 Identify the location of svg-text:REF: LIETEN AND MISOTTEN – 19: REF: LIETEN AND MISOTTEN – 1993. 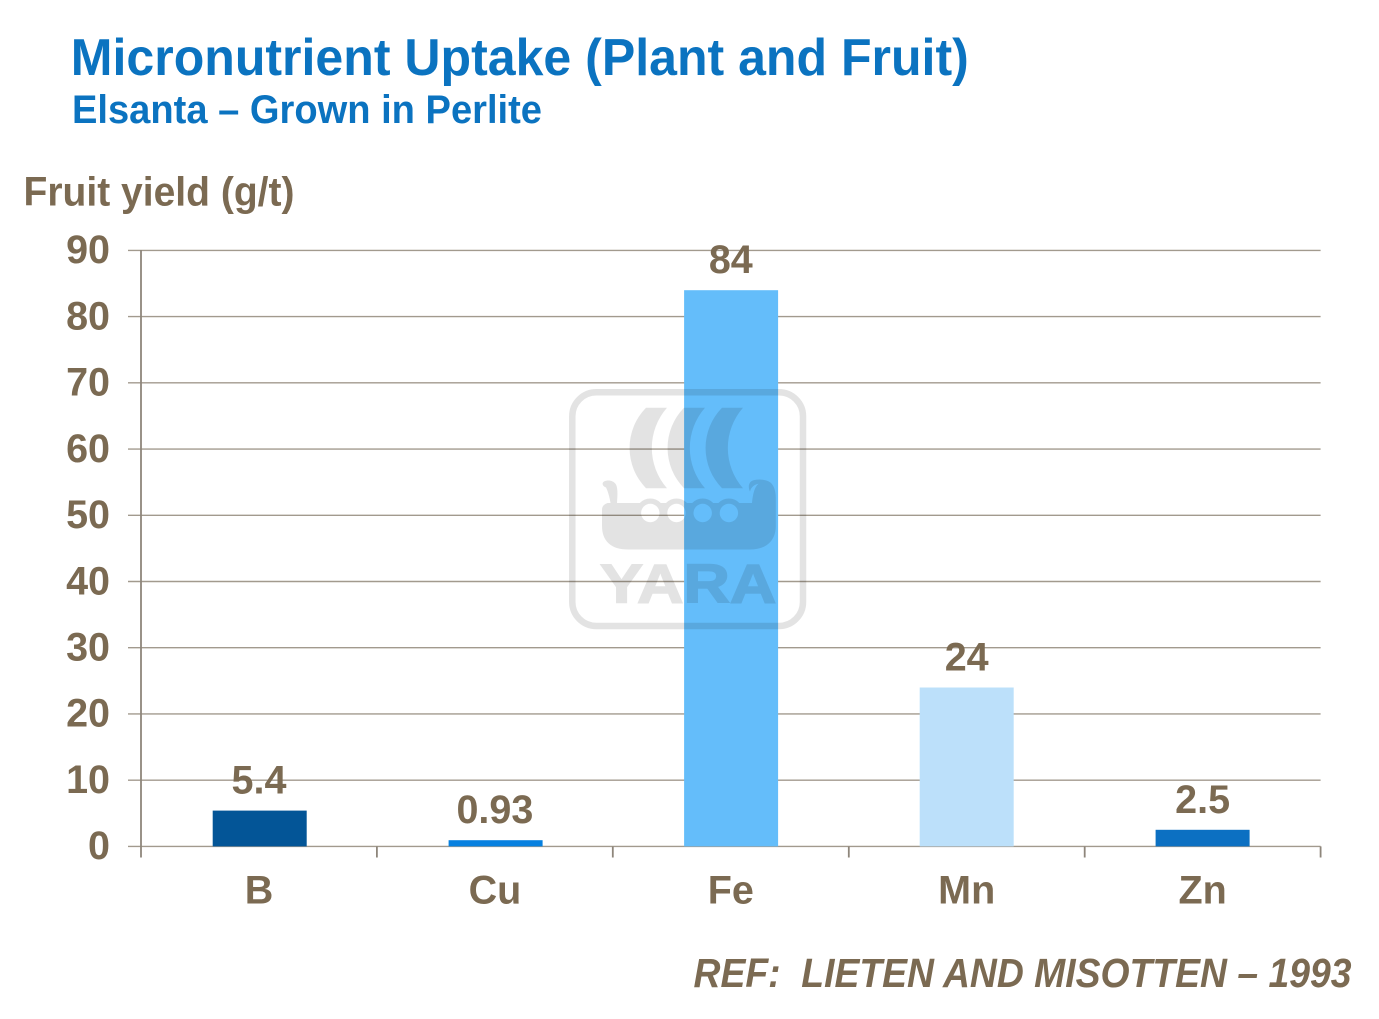
(1023, 973).